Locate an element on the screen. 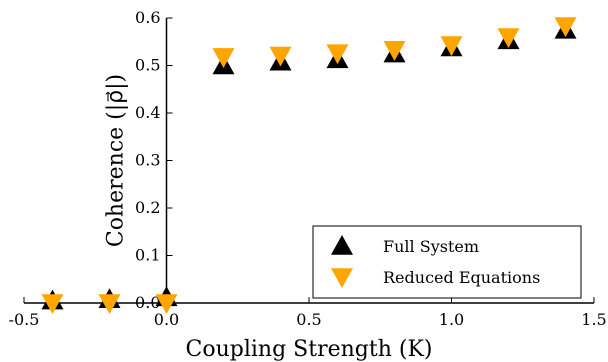 This screenshot has width=608, height=362. x-tick-label: 1.0 is located at coordinates (451, 319).